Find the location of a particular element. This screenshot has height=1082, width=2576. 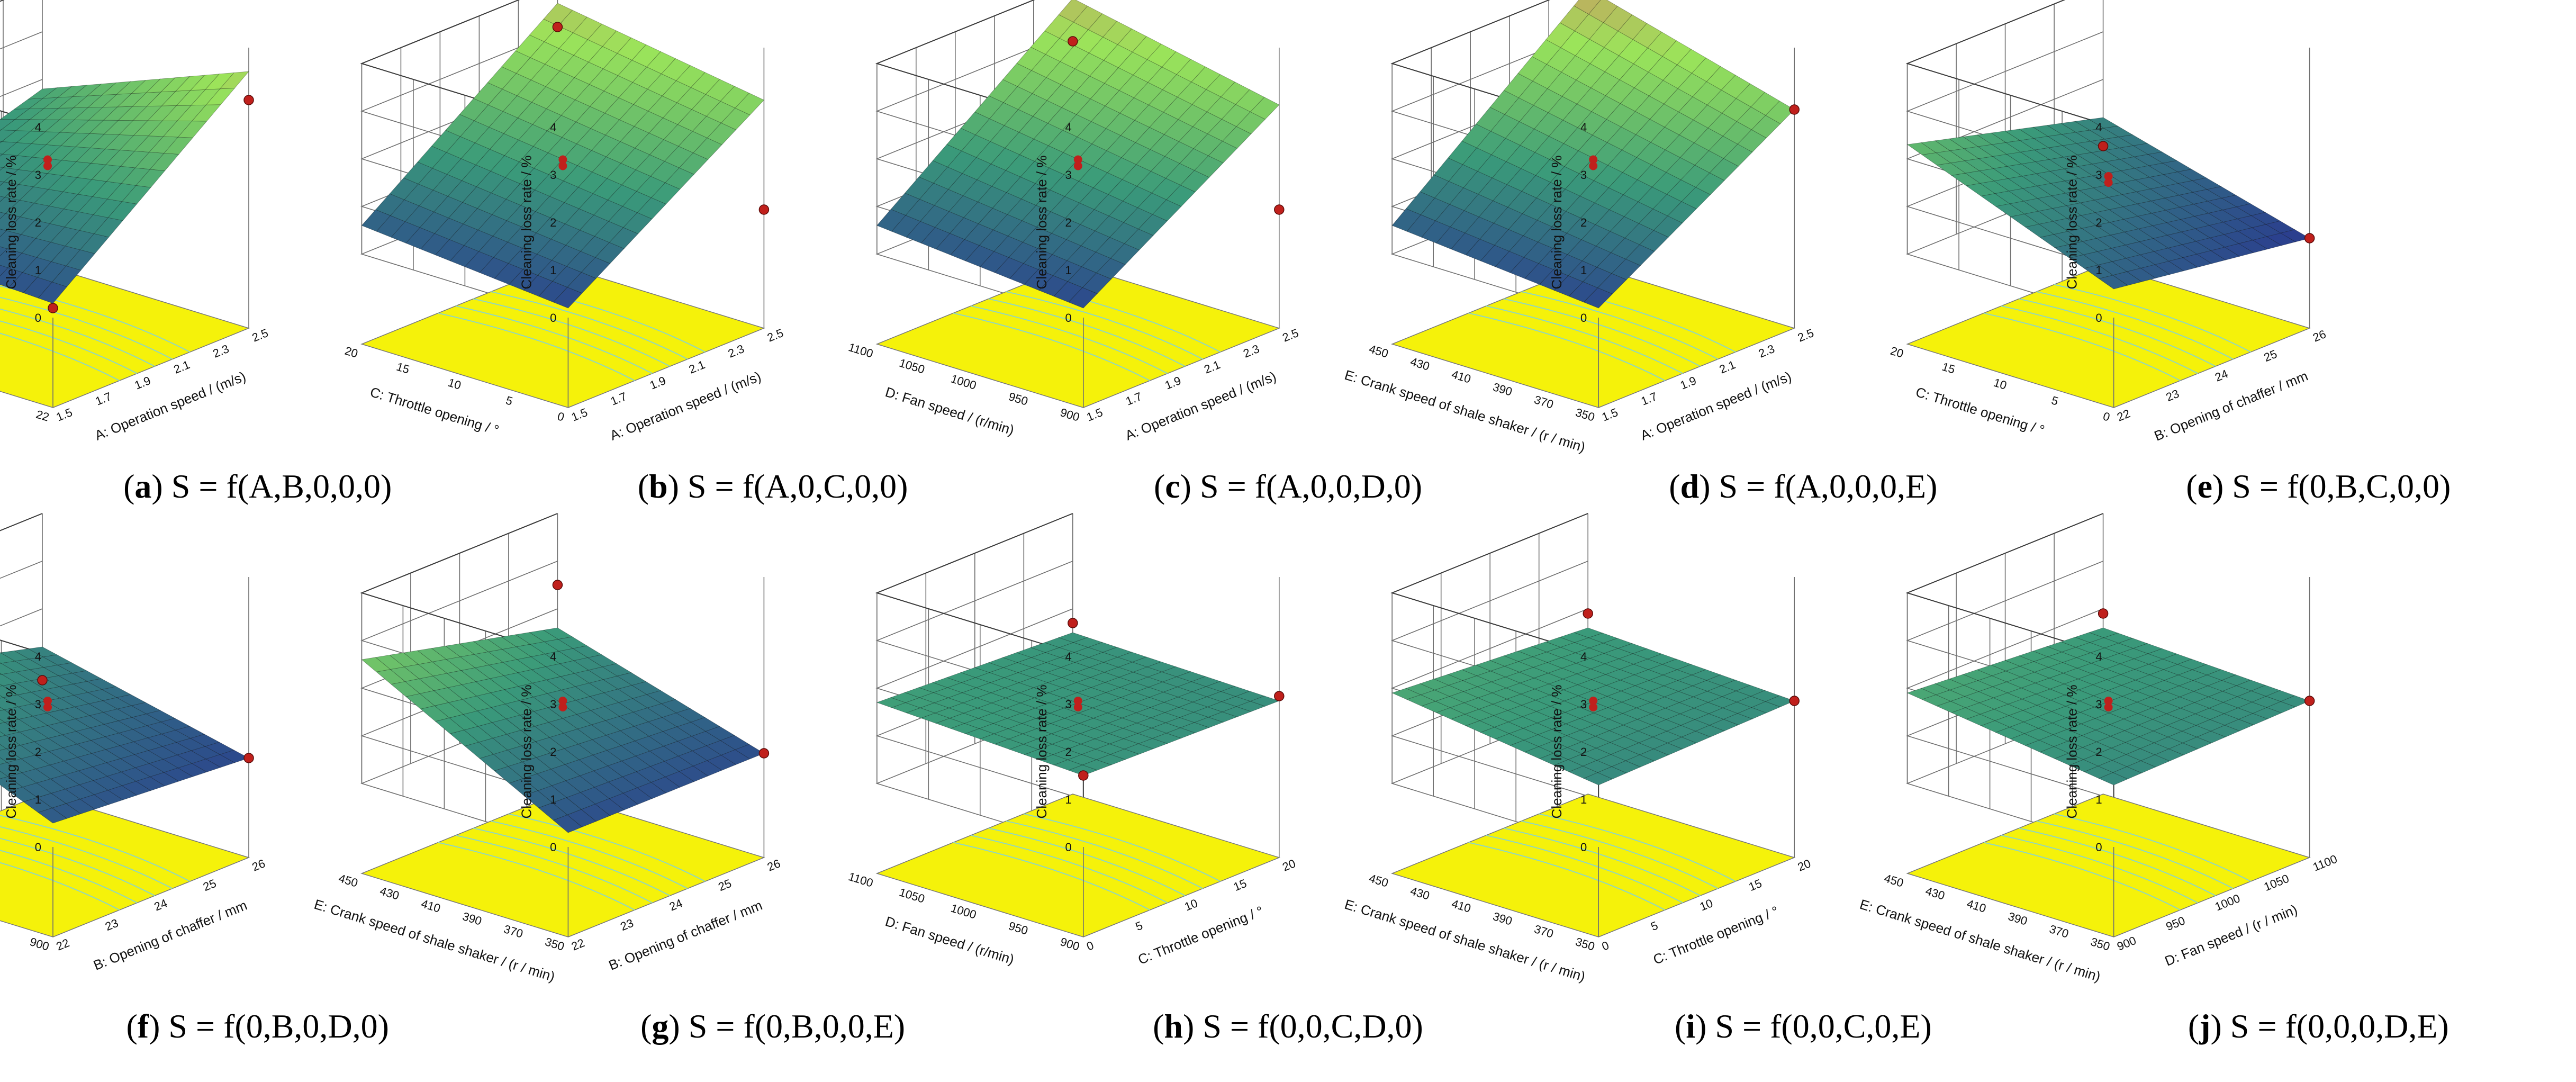

y-tick-label: 370 is located at coordinates (513, 931).